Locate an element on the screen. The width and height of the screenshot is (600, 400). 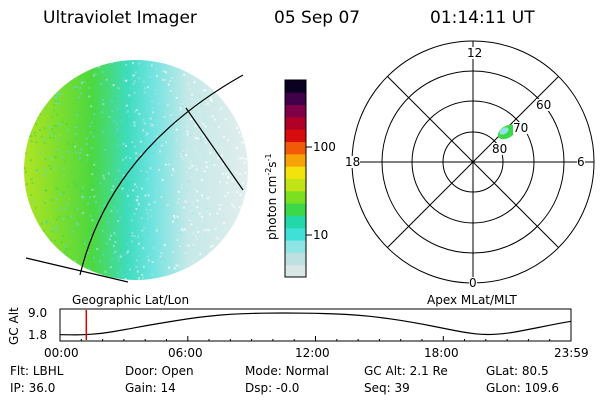
xtick-2359: 23:59 is located at coordinates (571, 353).